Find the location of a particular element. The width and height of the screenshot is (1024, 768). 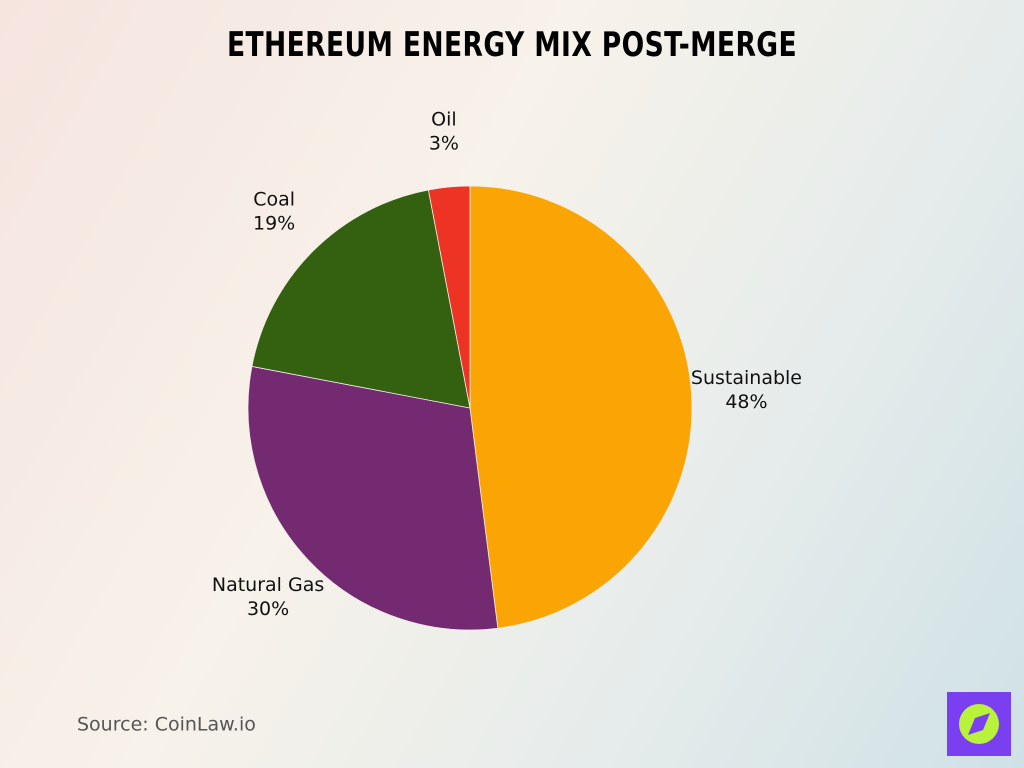

slice-label: Natural Gas is located at coordinates (268, 585).